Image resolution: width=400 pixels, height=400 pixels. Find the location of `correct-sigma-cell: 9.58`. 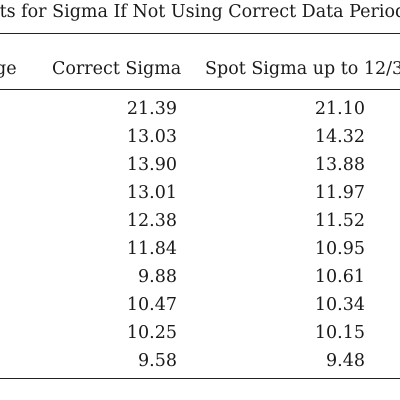

correct-sigma-cell: 9.58 is located at coordinates (157, 361).